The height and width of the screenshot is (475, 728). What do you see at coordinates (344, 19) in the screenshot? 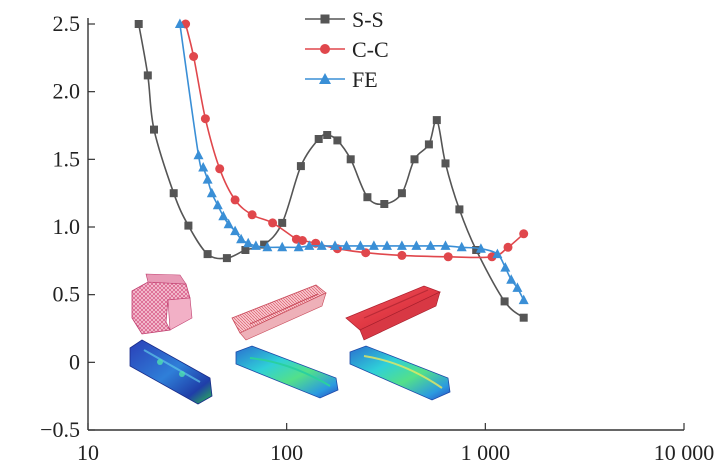
I see `legend-item-s-s: S-S` at bounding box center [344, 19].